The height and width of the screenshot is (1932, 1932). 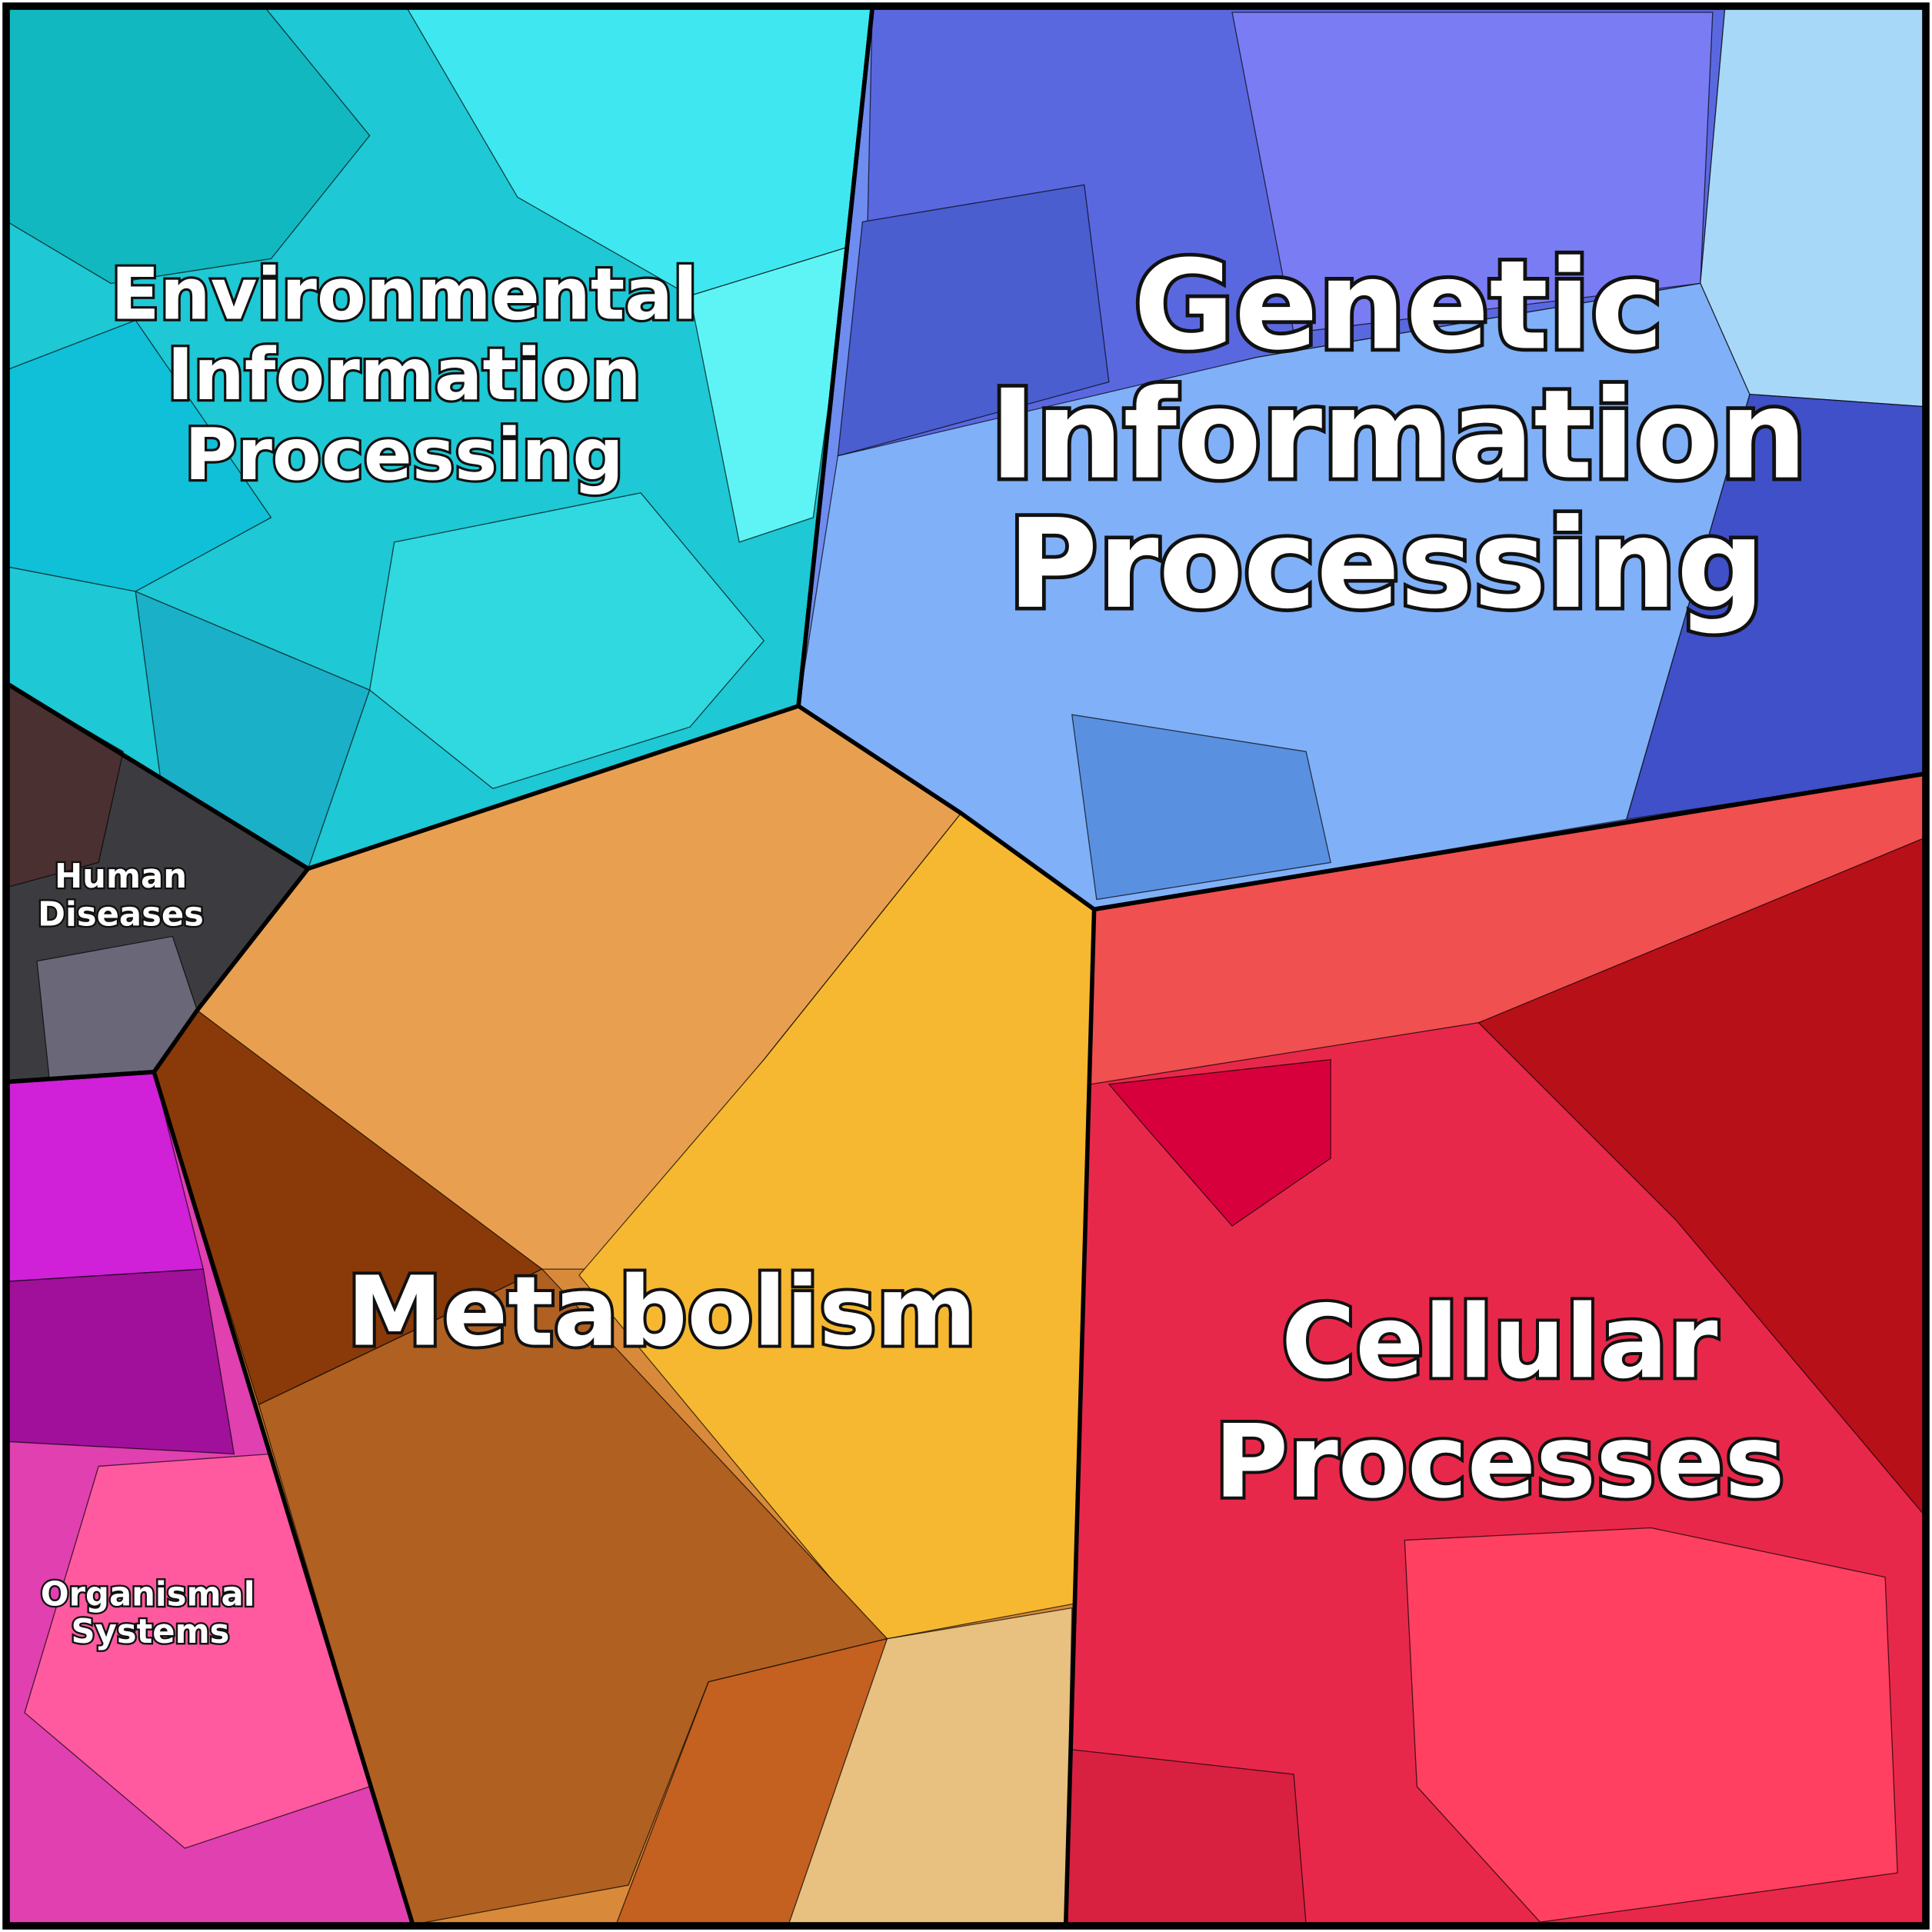 I want to click on region-label: Diseases, so click(x=121, y=914).